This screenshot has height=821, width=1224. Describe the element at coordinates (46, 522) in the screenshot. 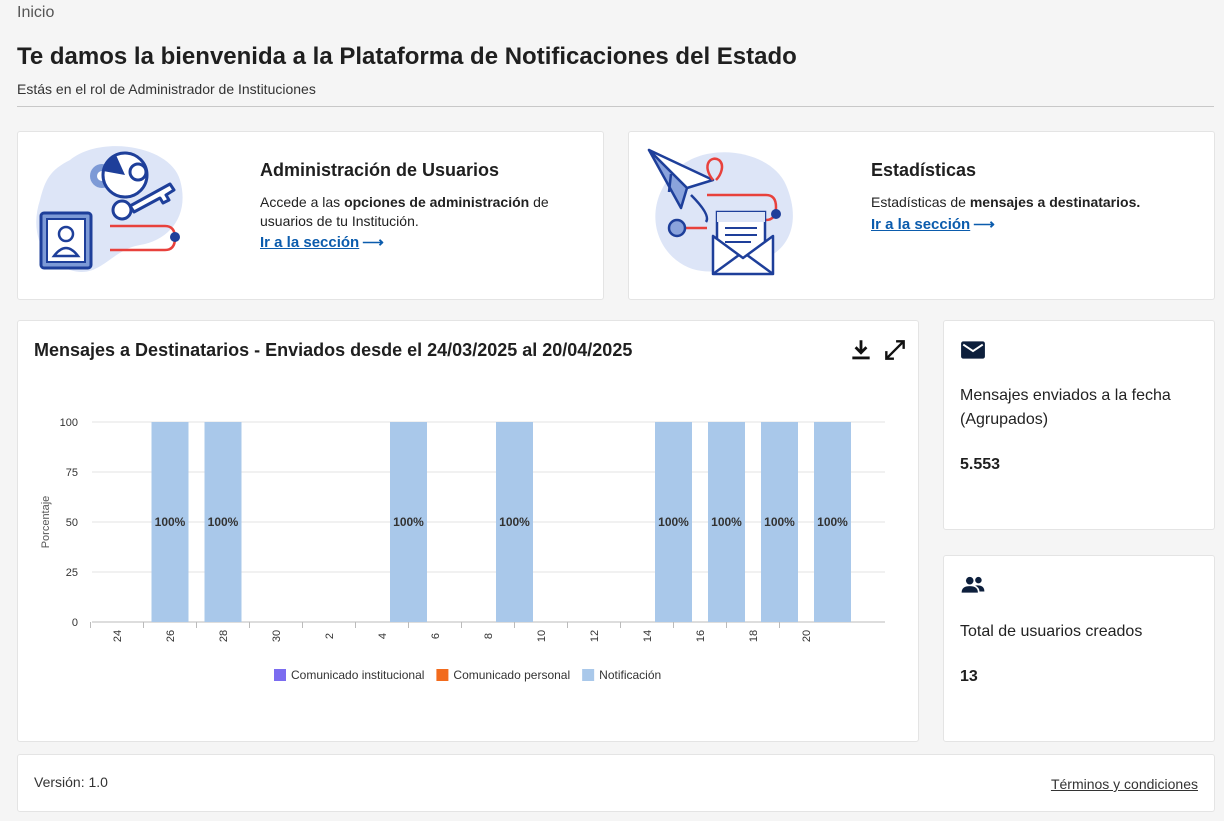

I see `y-axis-label: Porcentaje` at that location.